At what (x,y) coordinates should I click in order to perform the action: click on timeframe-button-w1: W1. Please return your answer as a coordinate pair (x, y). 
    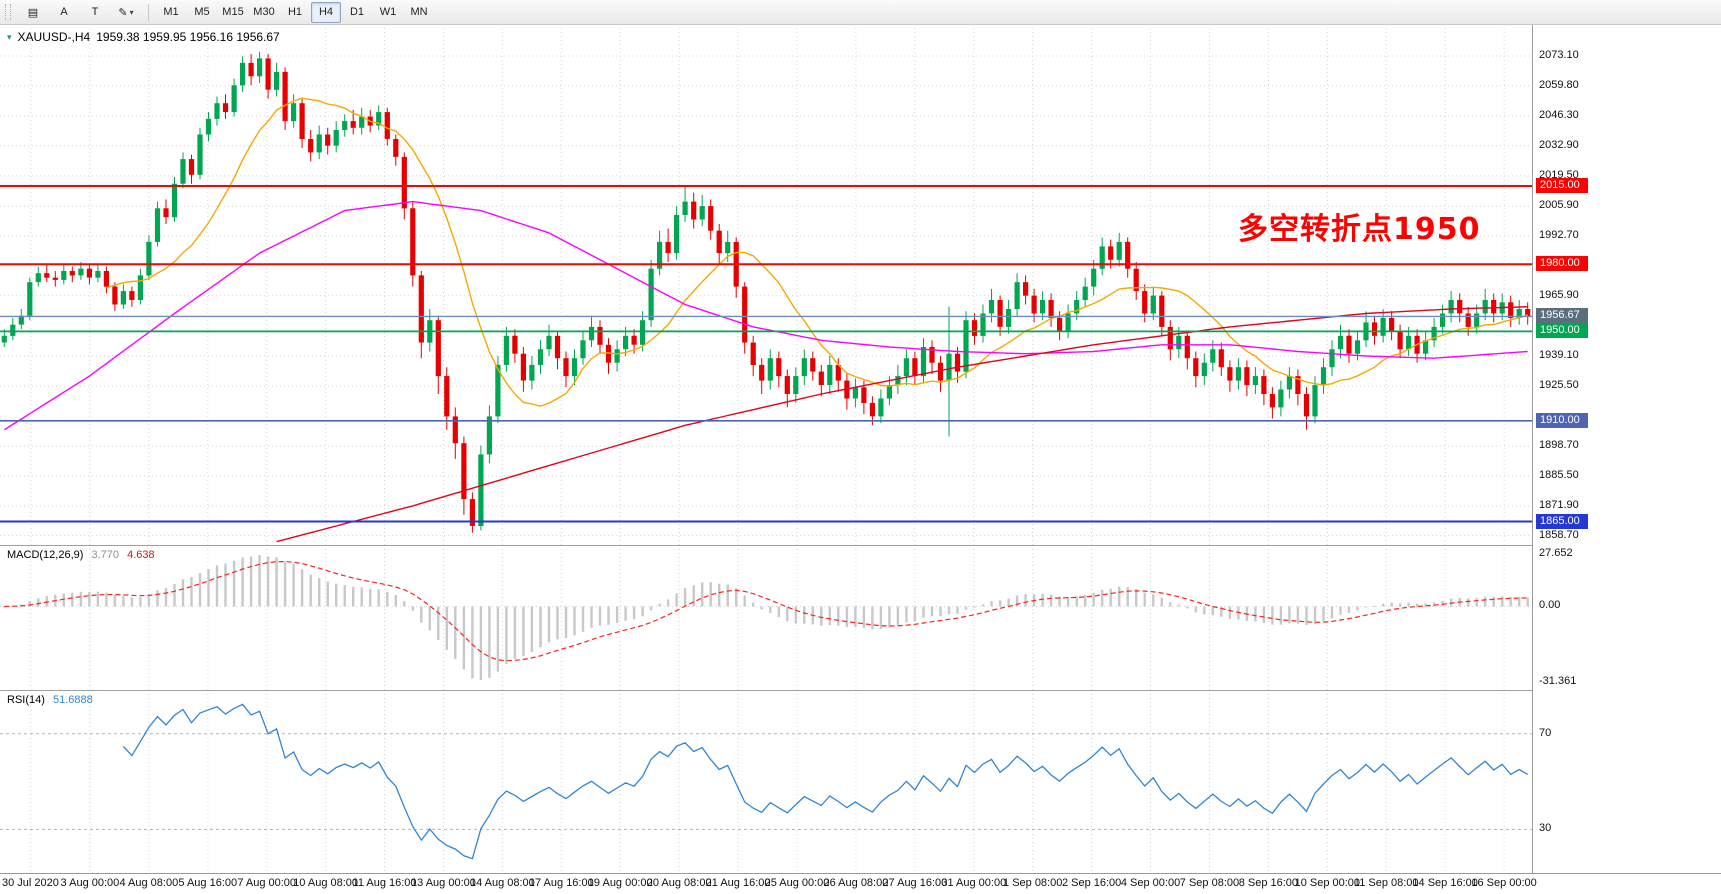
    Looking at the image, I should click on (388, 12).